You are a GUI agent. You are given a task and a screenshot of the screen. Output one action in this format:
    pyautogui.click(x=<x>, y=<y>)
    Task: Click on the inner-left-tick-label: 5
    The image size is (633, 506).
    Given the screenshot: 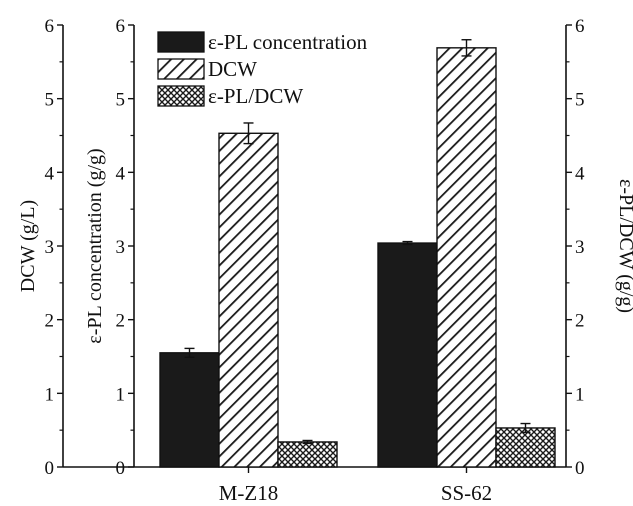 What is the action you would take?
    pyautogui.click(x=121, y=100)
    